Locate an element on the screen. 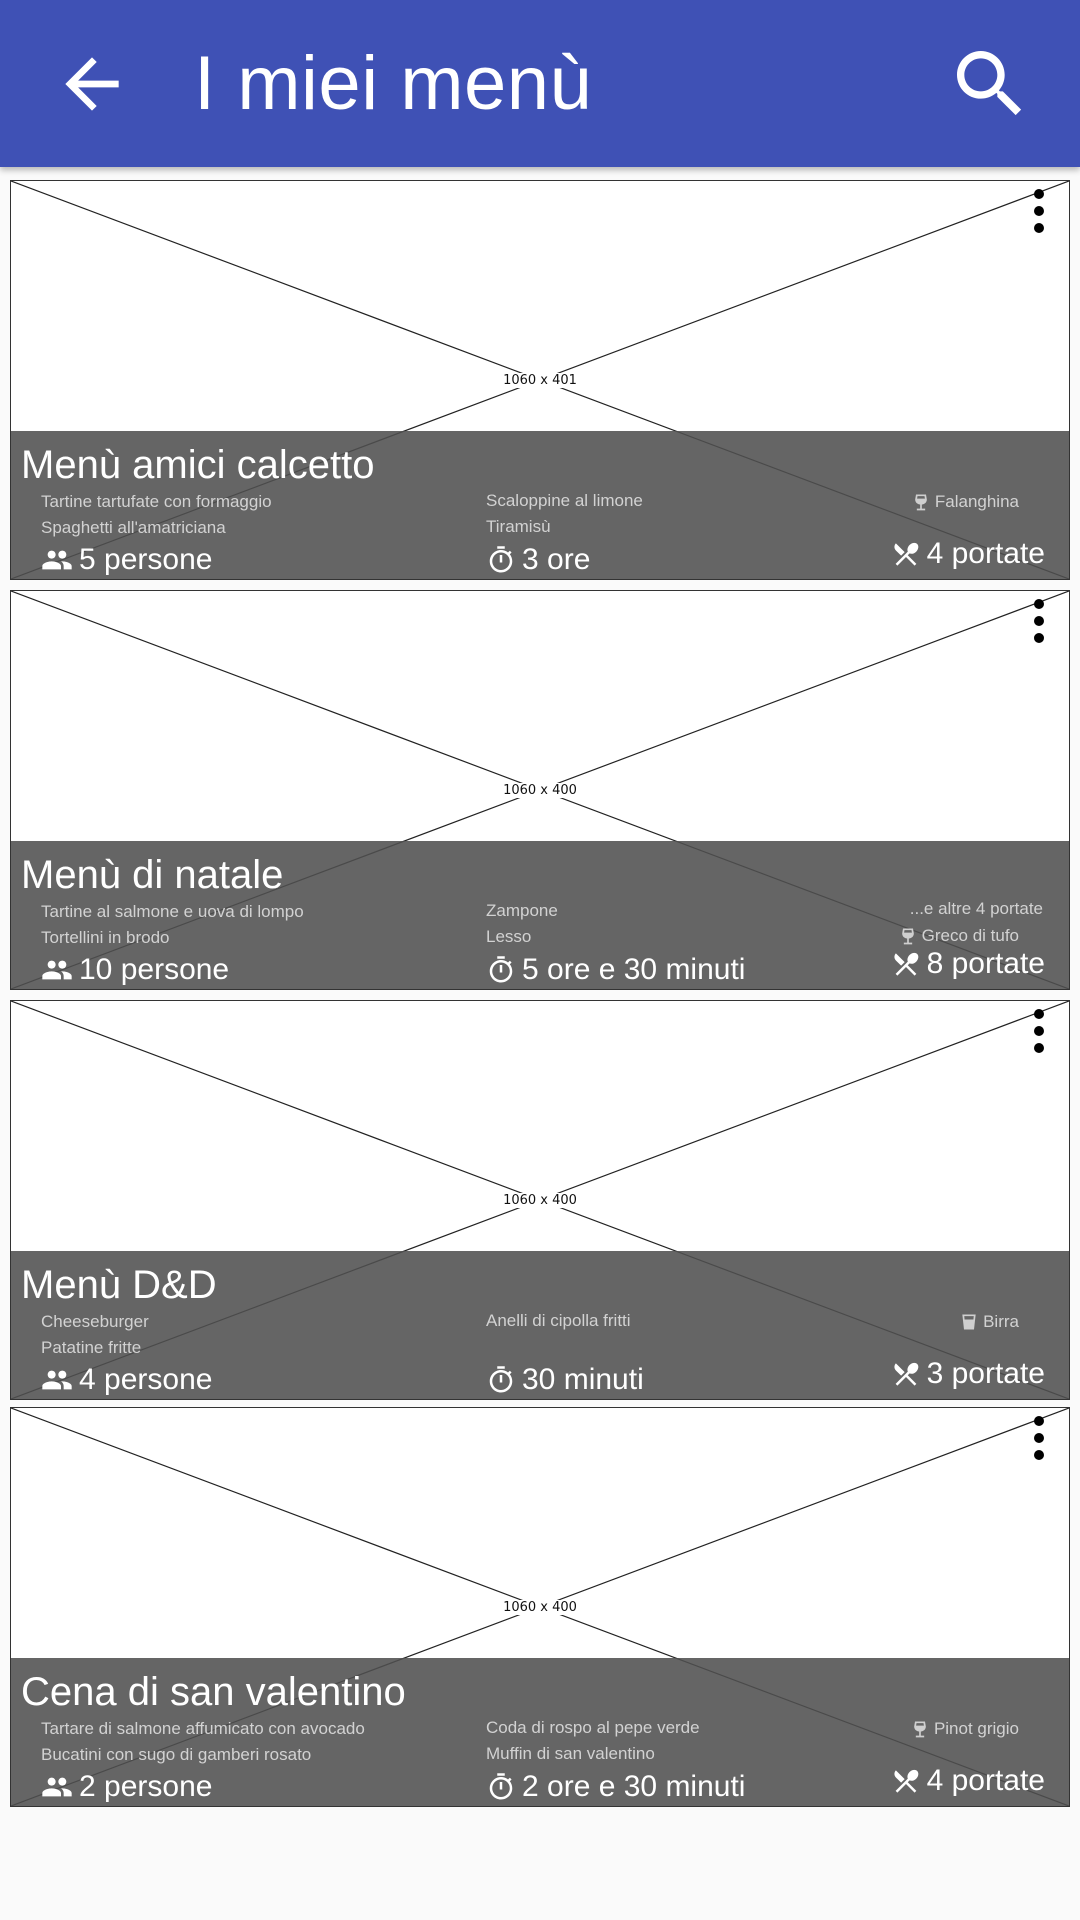 The image size is (1080, 1920). dish-item: Tartine tartufate con formaggio is located at coordinates (156, 501).